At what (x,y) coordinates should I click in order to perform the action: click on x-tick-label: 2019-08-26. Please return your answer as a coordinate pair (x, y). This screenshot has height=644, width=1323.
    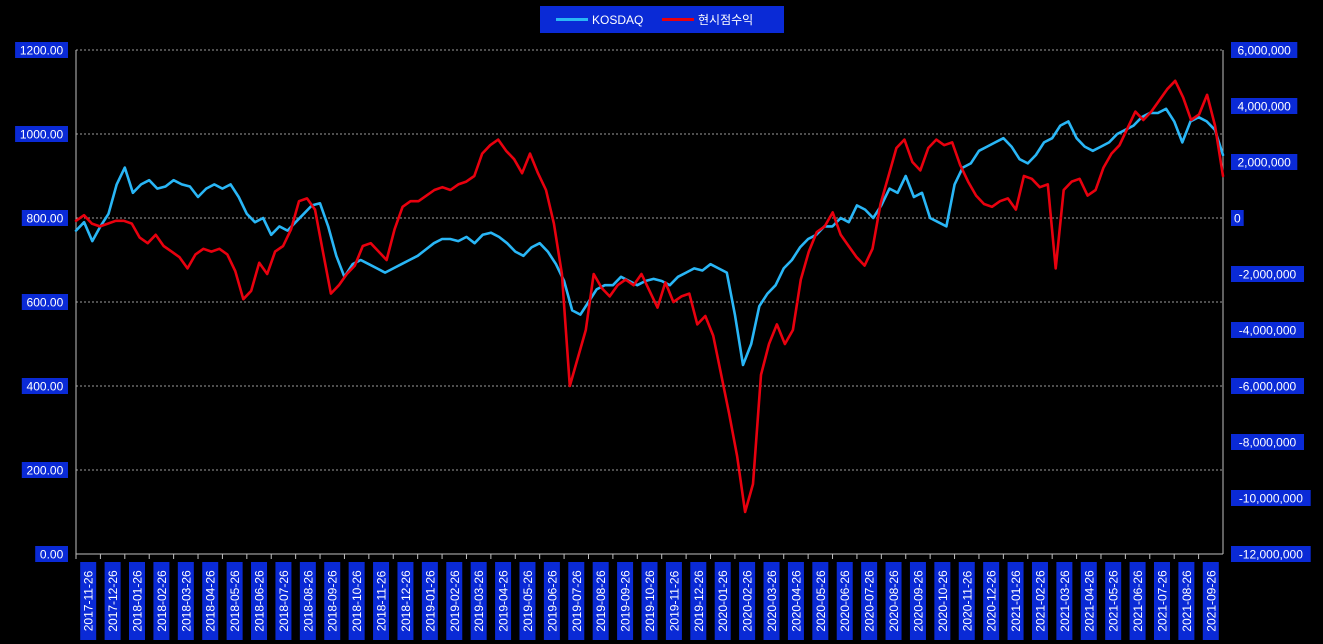
    Looking at the image, I should click on (601, 601).